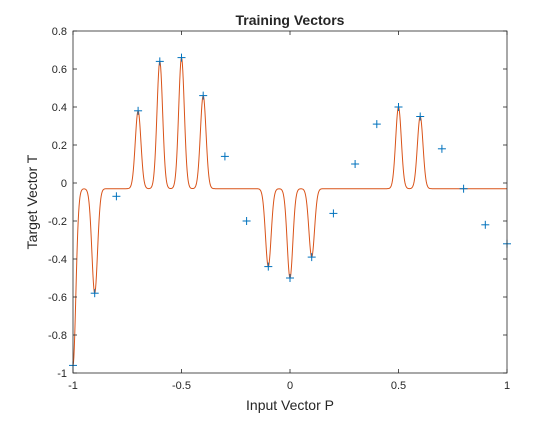 The image size is (560, 425). I want to click on x-tick-label: 1, so click(507, 386).